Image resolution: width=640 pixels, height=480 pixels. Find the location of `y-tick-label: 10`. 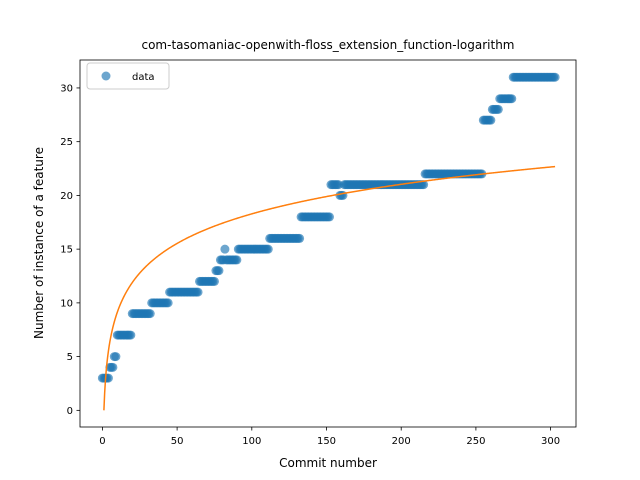

y-tick-label: 10 is located at coordinates (66, 303).